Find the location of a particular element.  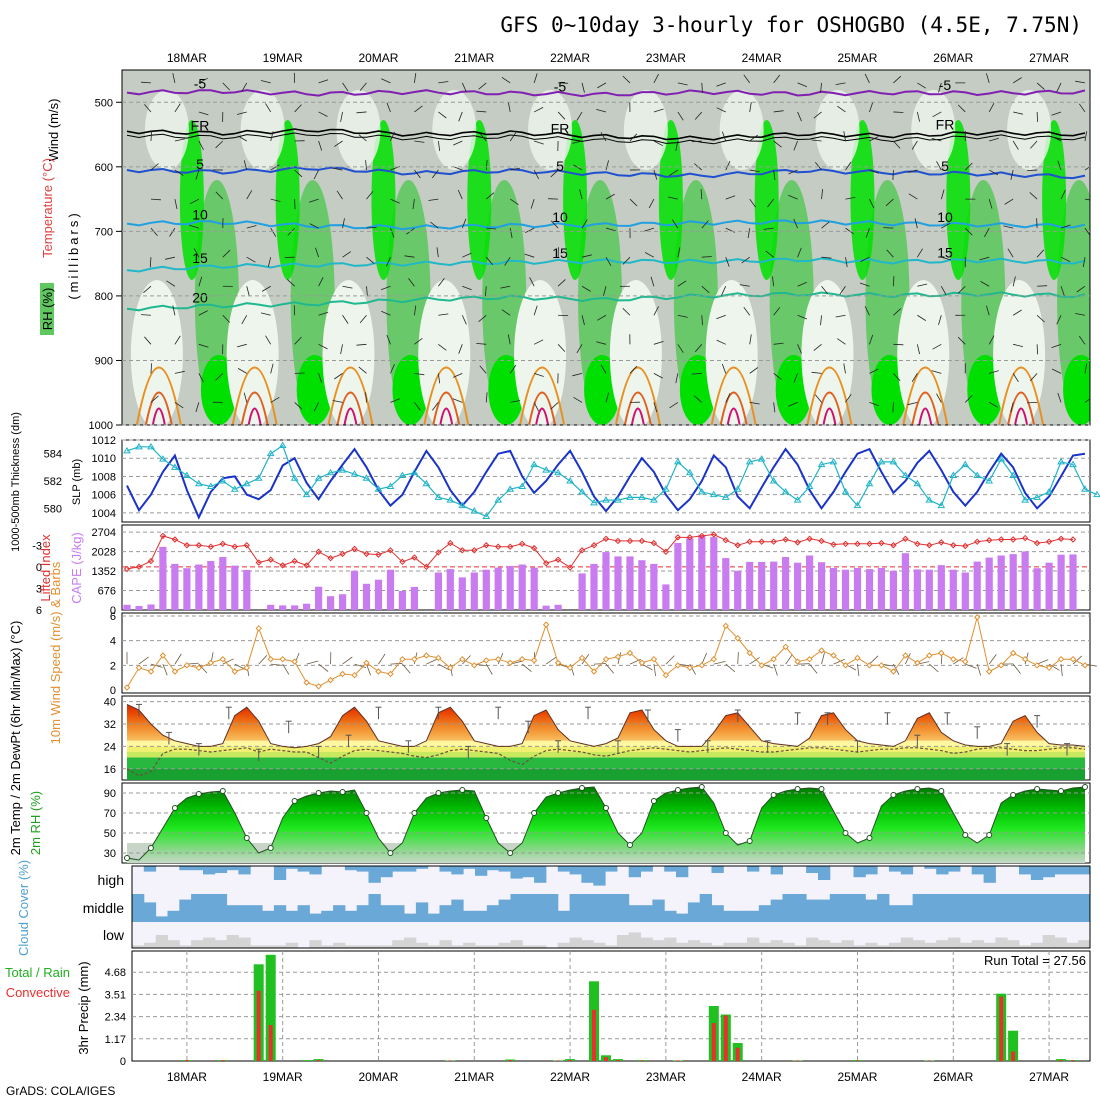

date-label-top: 25MAR is located at coordinates (857, 58).